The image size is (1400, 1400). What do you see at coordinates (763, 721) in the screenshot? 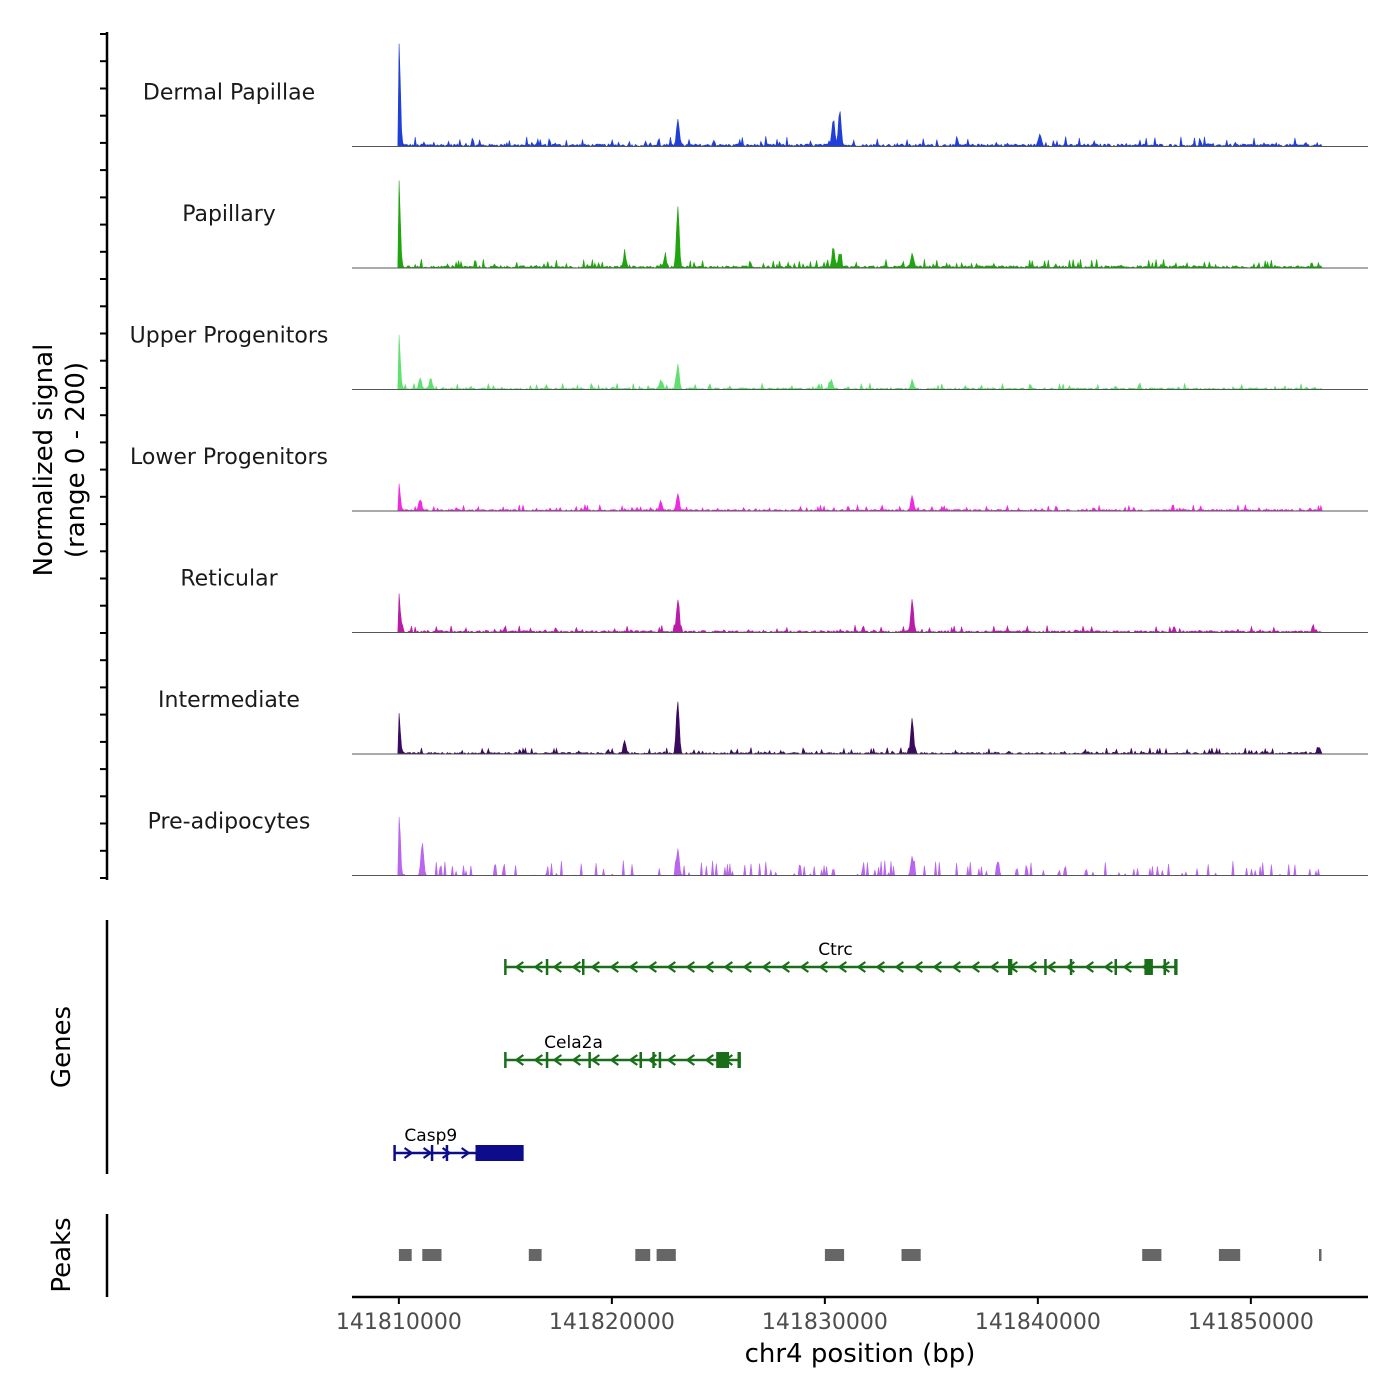
I see `track-intermediate: Intermediate` at bounding box center [763, 721].